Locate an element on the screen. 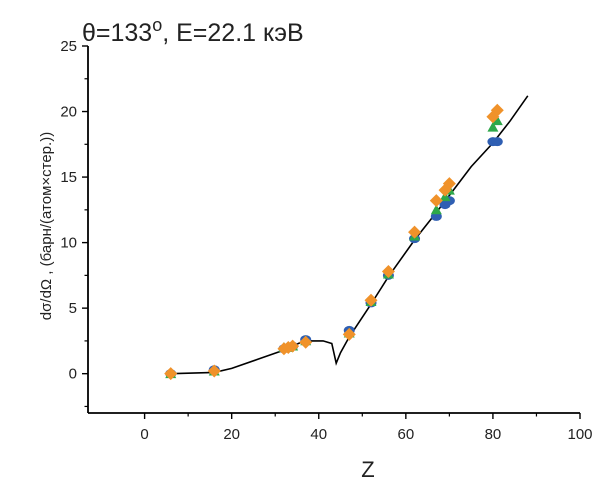  x-tick-label: 60 is located at coordinates (405, 434).